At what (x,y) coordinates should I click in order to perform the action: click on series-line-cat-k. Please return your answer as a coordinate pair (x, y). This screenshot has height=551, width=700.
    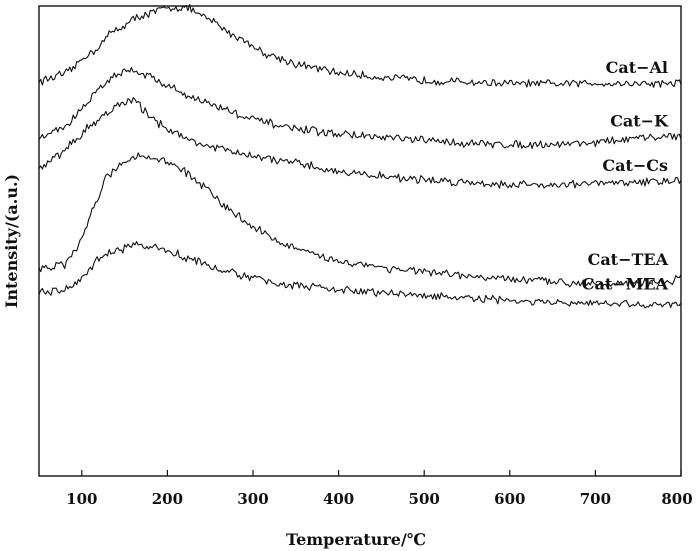
    Looking at the image, I should click on (360, 108).